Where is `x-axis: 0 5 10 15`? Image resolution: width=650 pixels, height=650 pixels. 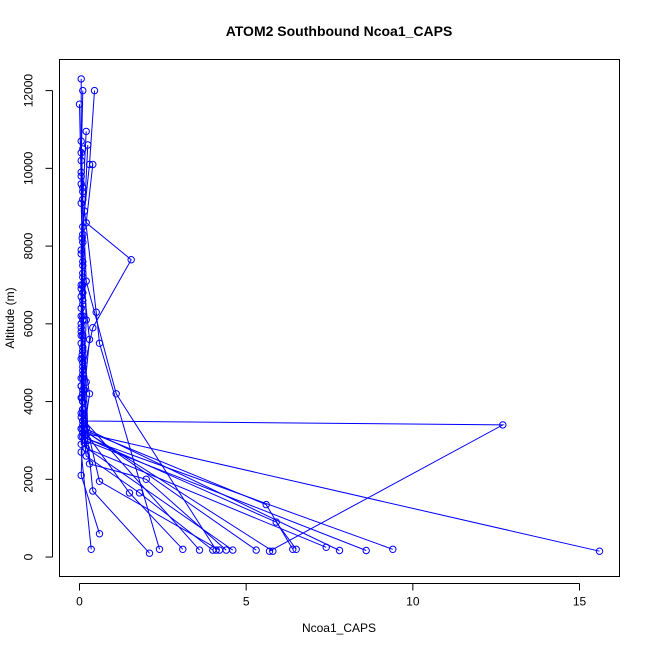 x-axis: 0 5 10 15 is located at coordinates (331, 596).